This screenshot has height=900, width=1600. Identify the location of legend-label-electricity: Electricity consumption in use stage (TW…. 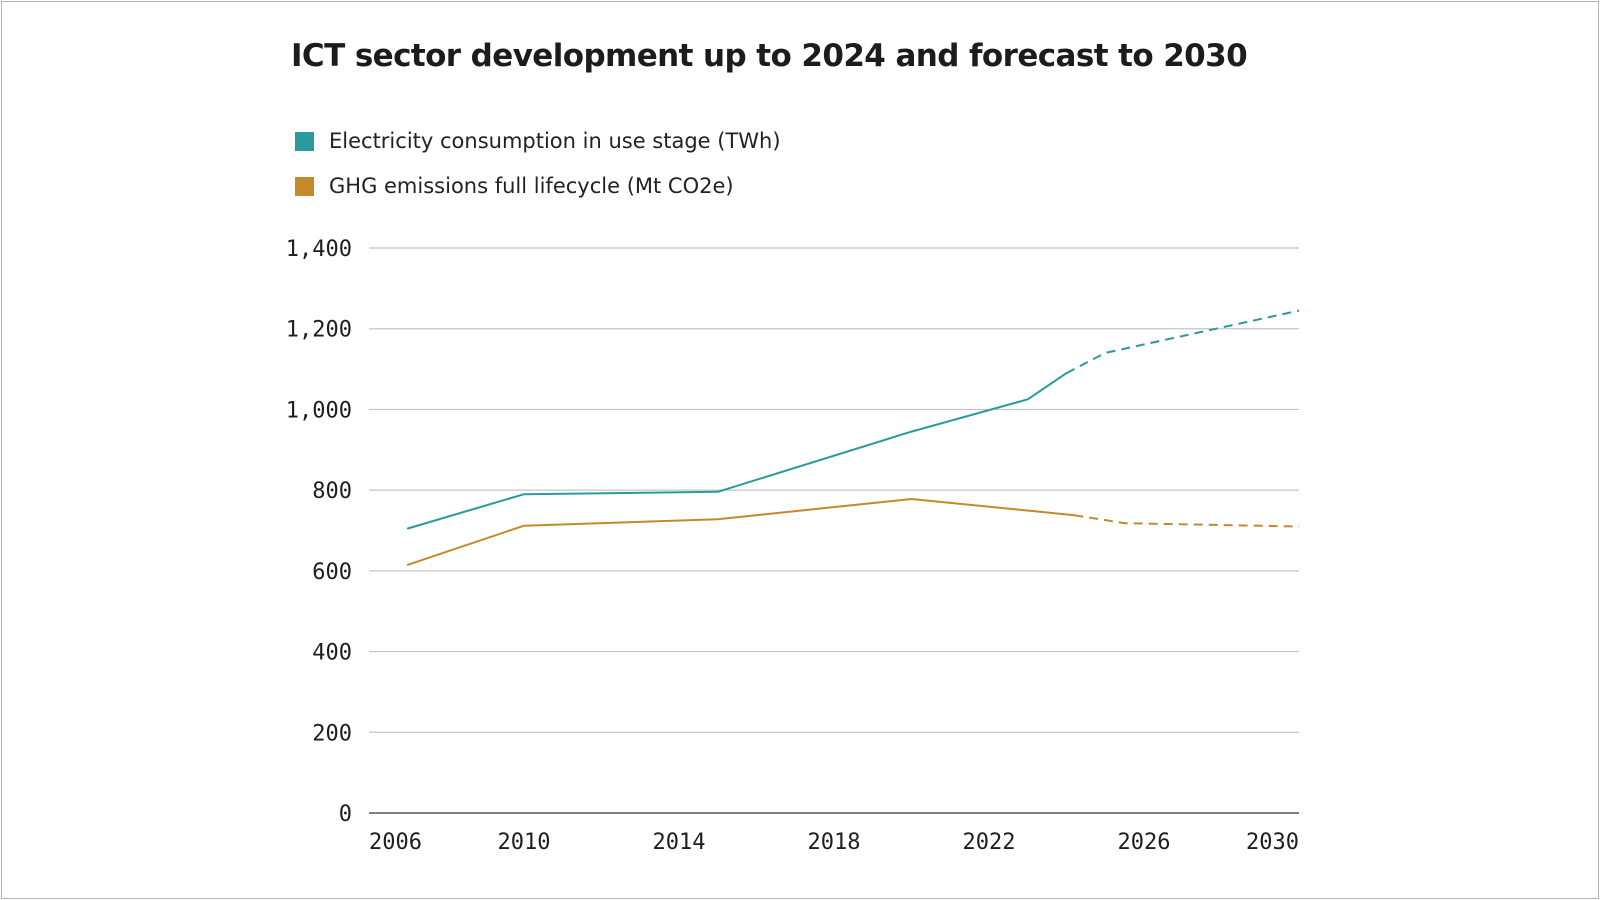
(555, 141).